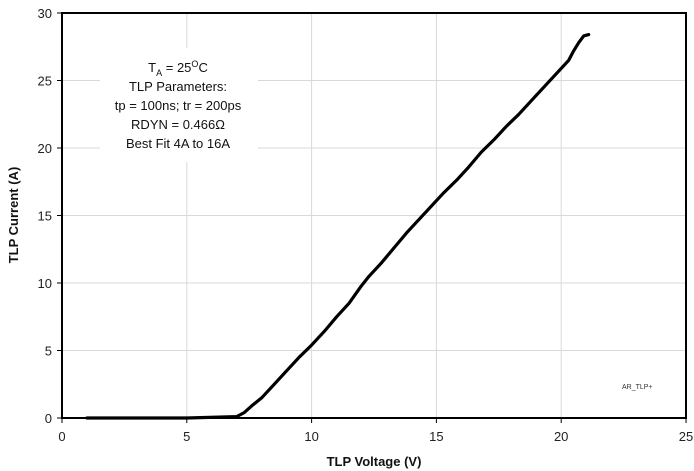 Image resolution: width=694 pixels, height=471 pixels. What do you see at coordinates (45, 216) in the screenshot?
I see `y-tick-label: 15` at bounding box center [45, 216].